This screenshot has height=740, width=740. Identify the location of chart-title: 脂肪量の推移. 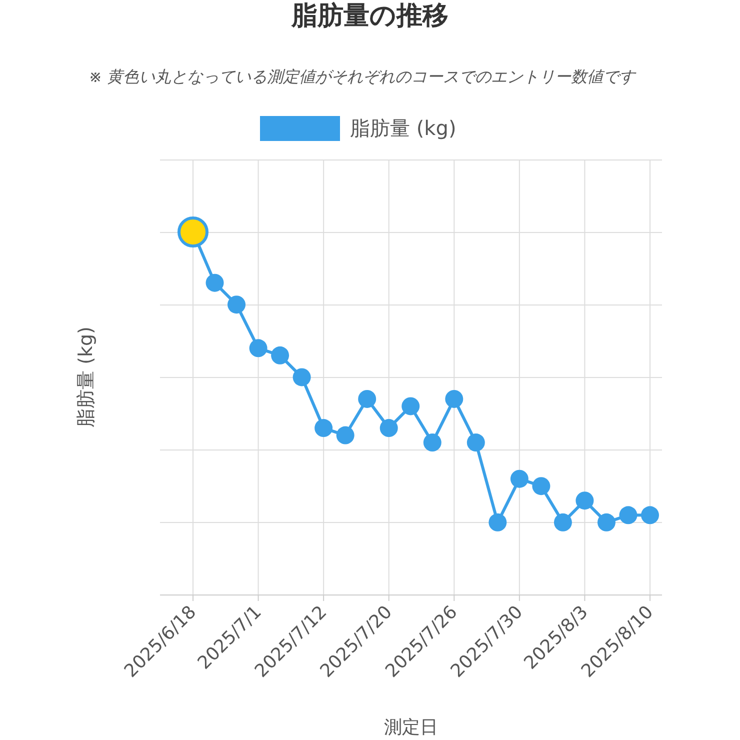
(369, 16).